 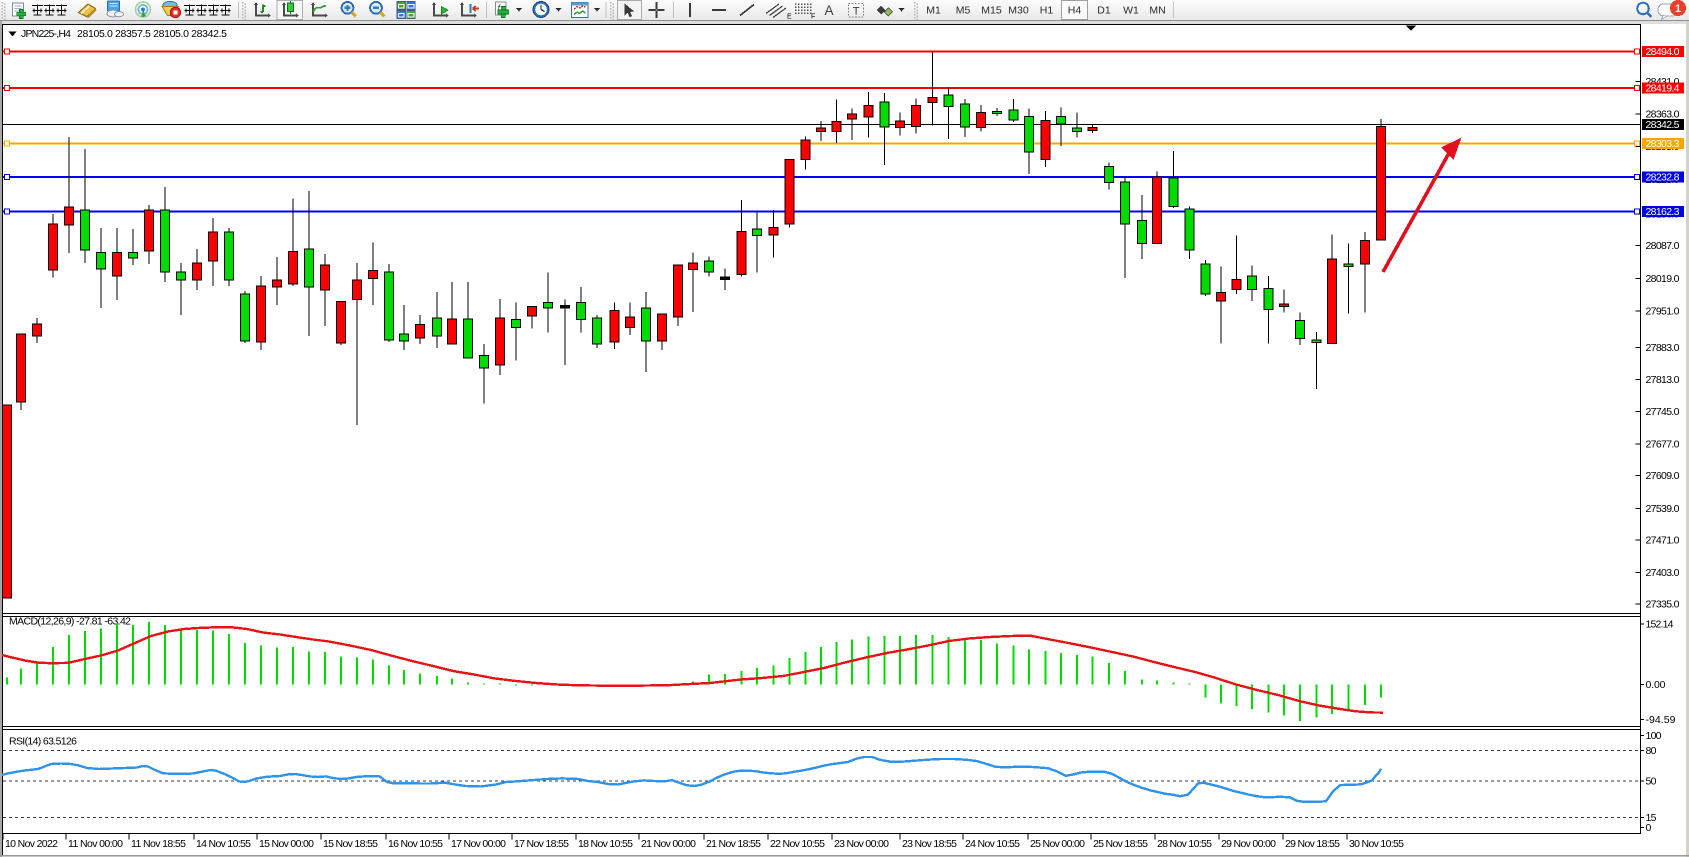 I want to click on svg-text: W1, so click(x=1131, y=11).